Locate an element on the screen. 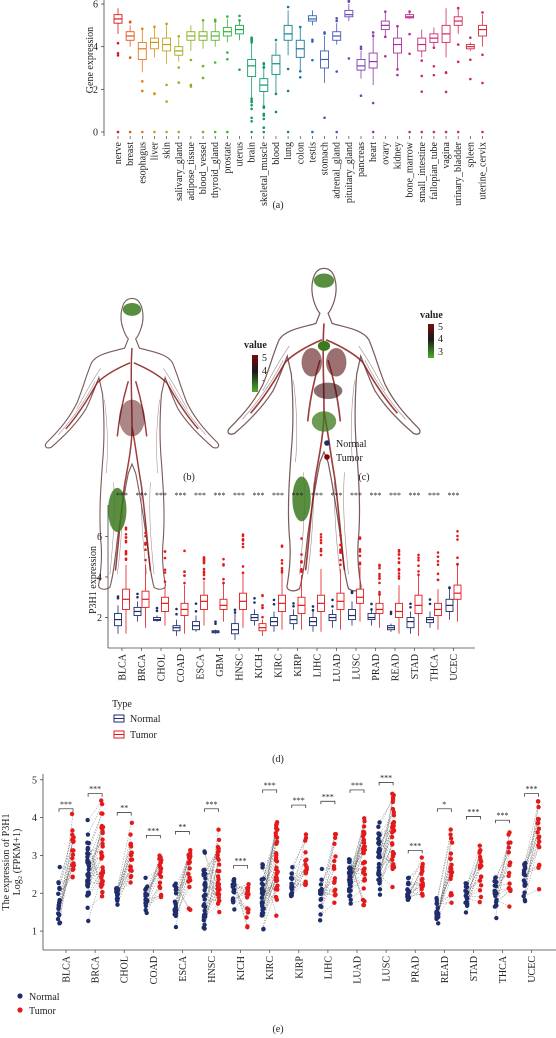 The width and height of the screenshot is (556, 1038). panel-d-ylabel: P3H1 expression is located at coordinates (93, 580).